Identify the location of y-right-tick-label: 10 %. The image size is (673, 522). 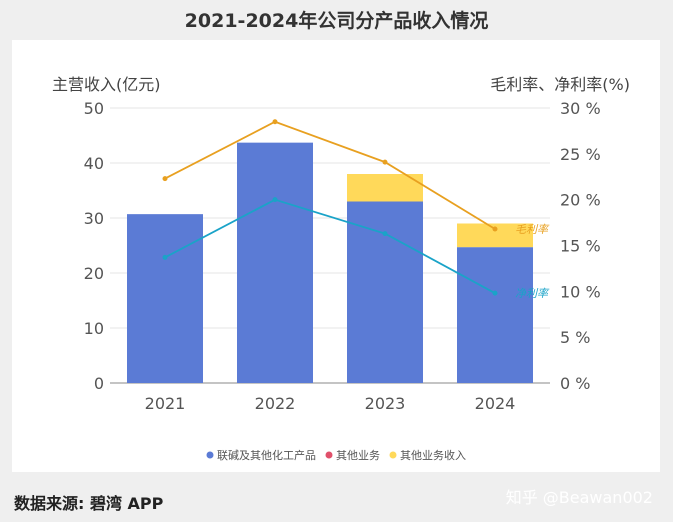
(580, 291).